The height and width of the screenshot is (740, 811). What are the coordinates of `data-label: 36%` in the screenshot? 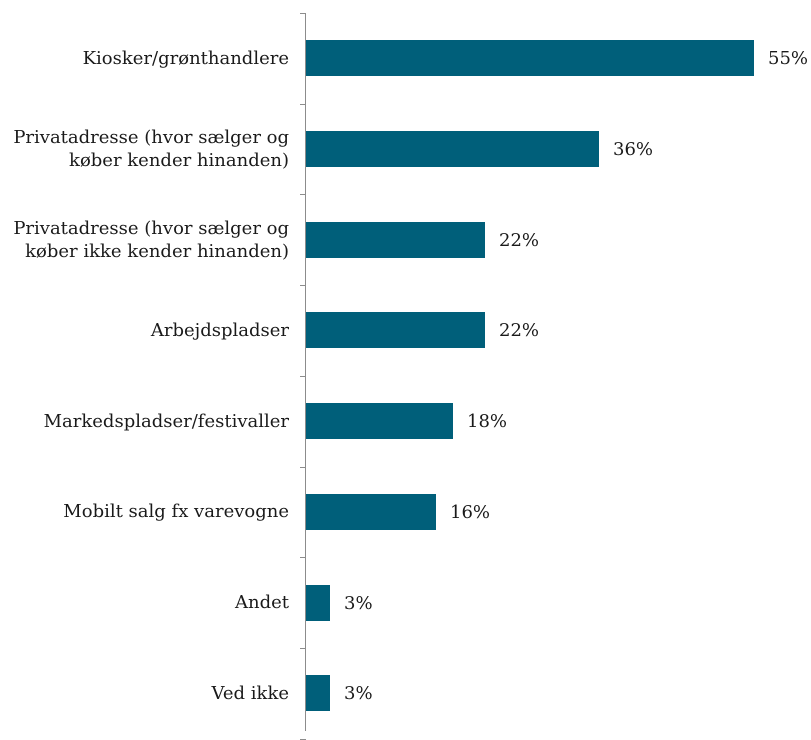 It's located at (633, 149).